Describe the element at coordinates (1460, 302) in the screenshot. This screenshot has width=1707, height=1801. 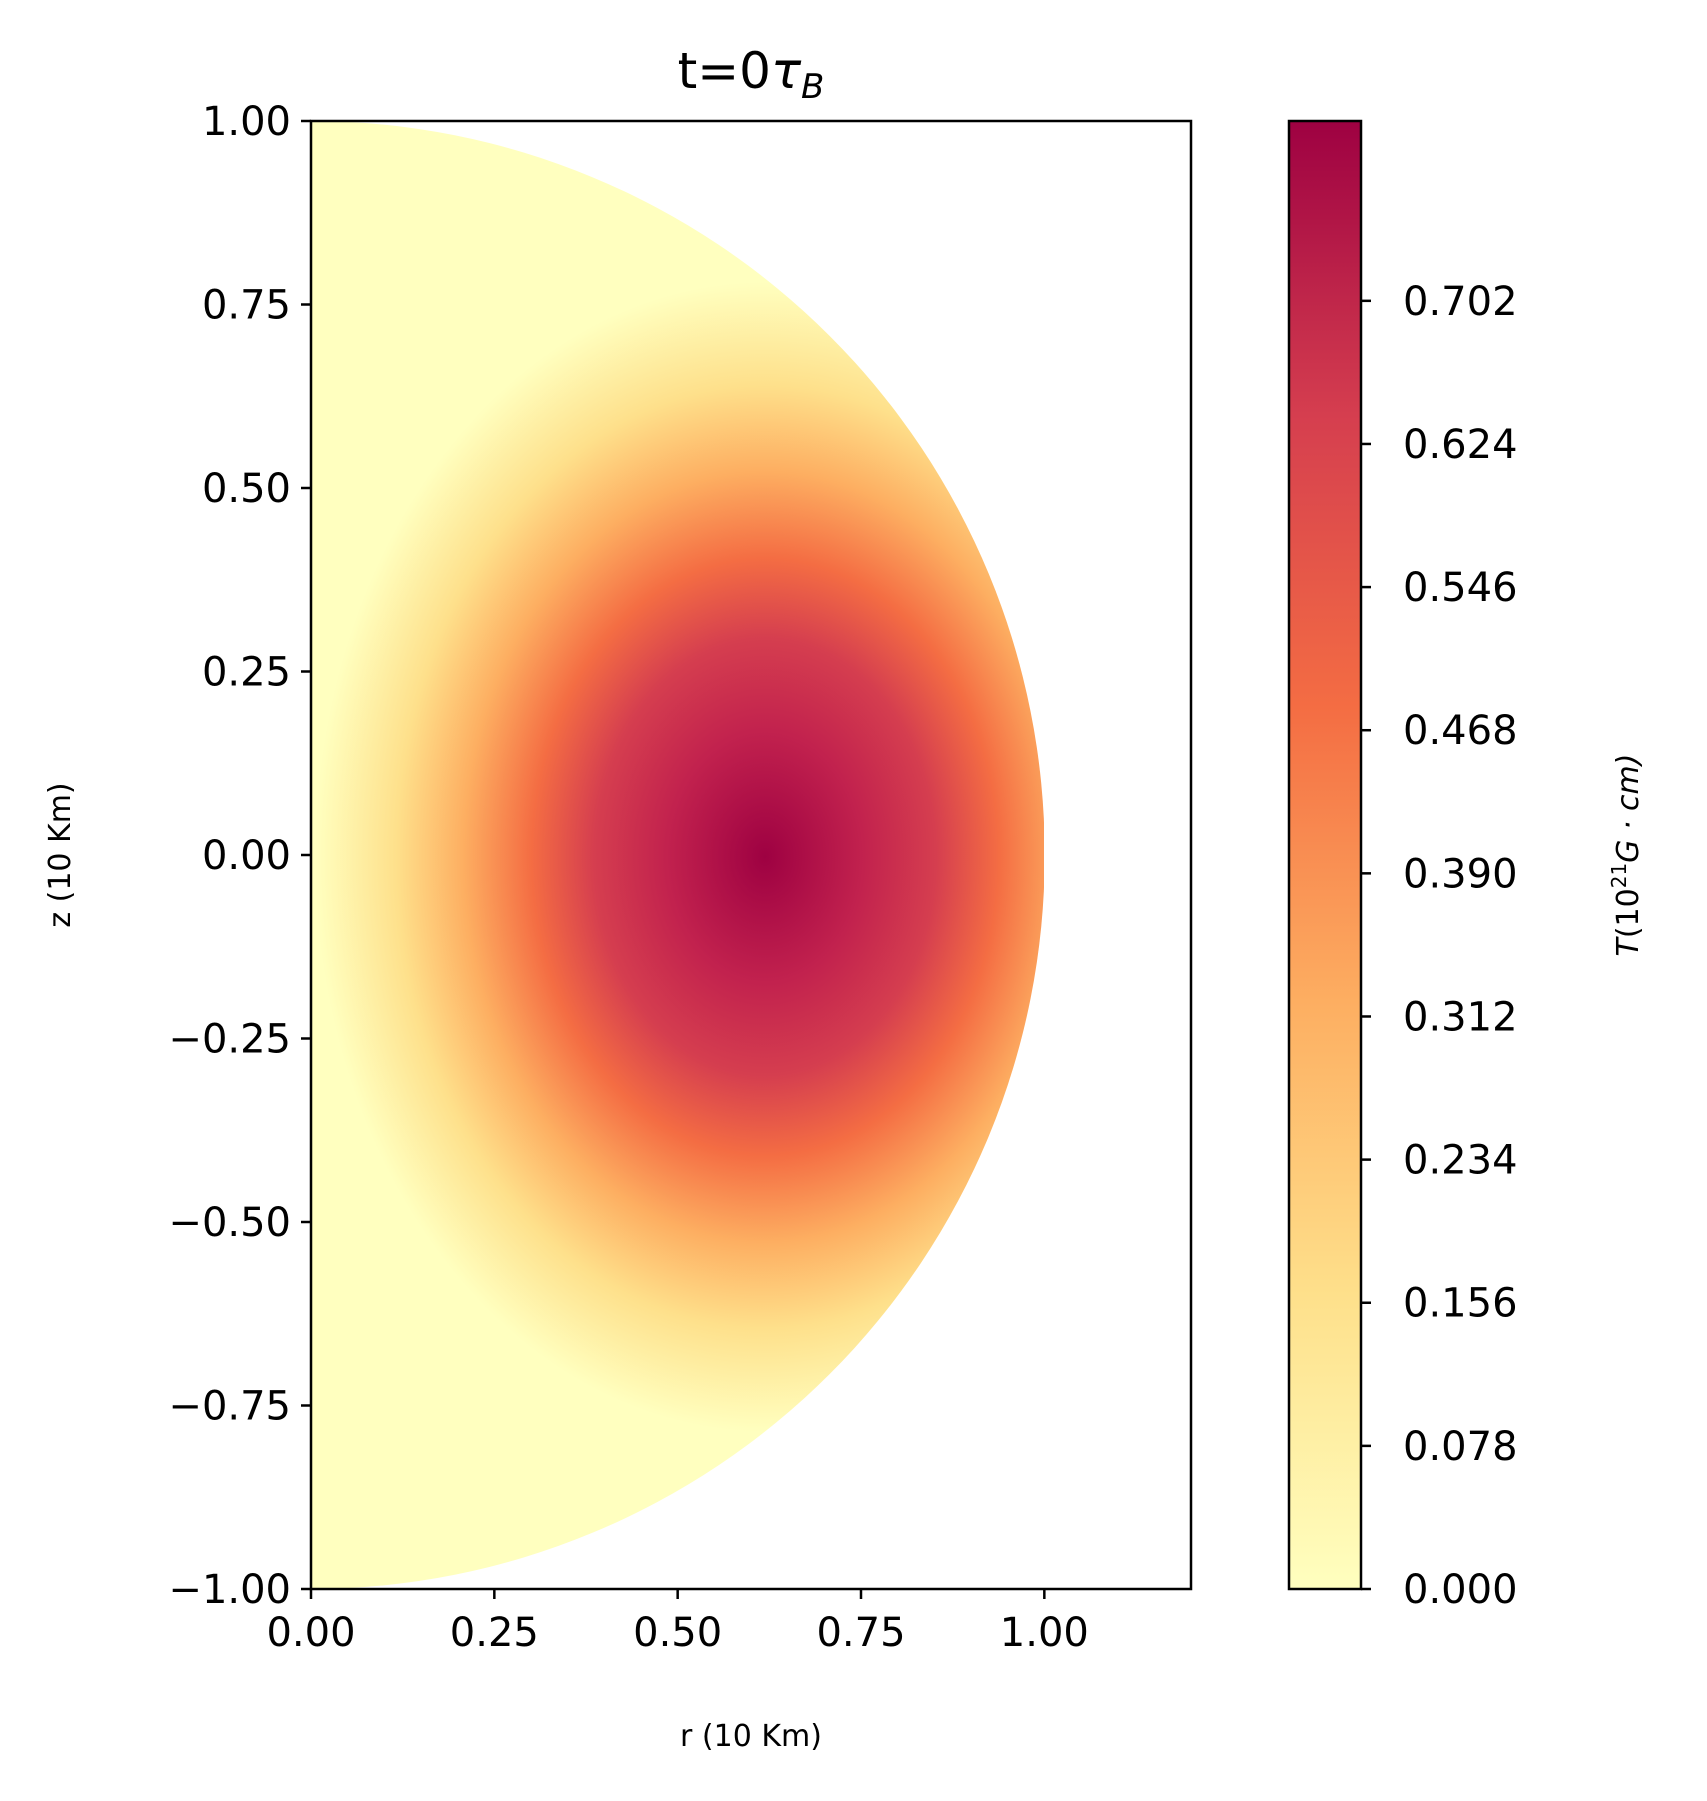
I see `colorbar-tick-label: 0.702` at that location.